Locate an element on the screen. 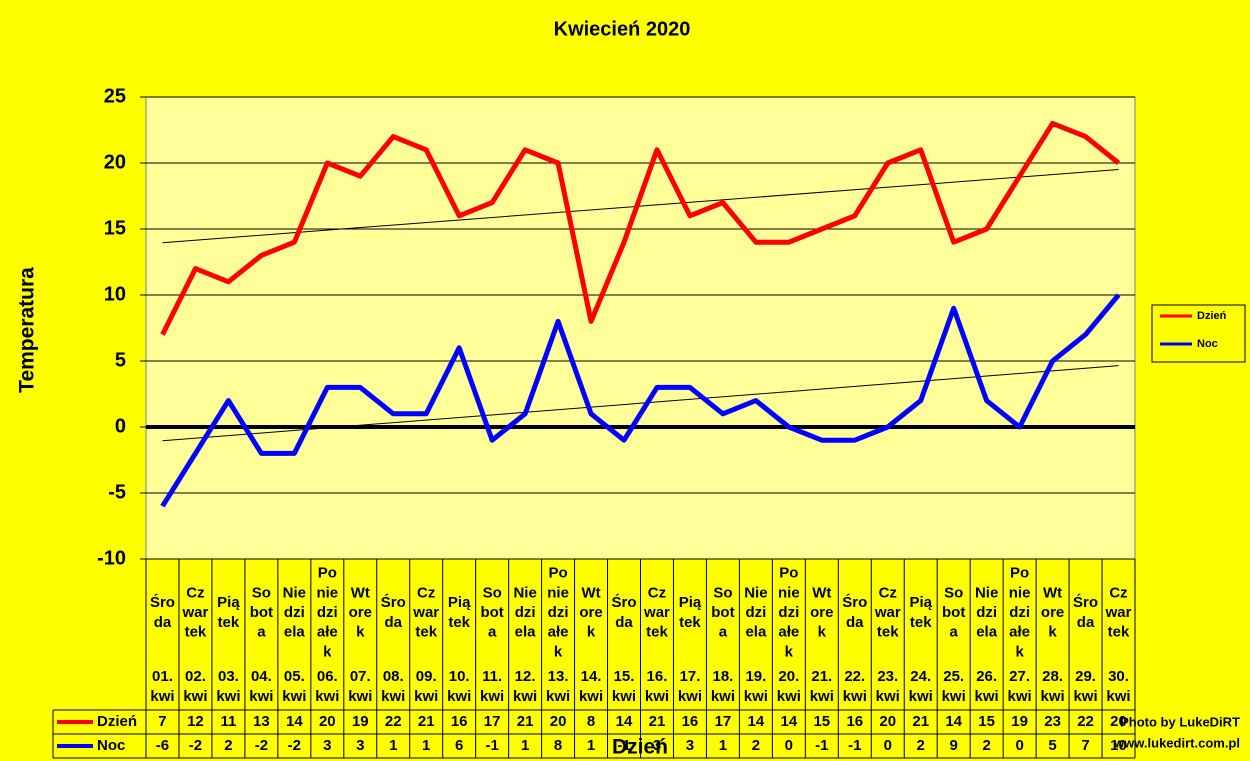 The height and width of the screenshot is (761, 1250). x-tick-label: 22. is located at coordinates (854, 676).